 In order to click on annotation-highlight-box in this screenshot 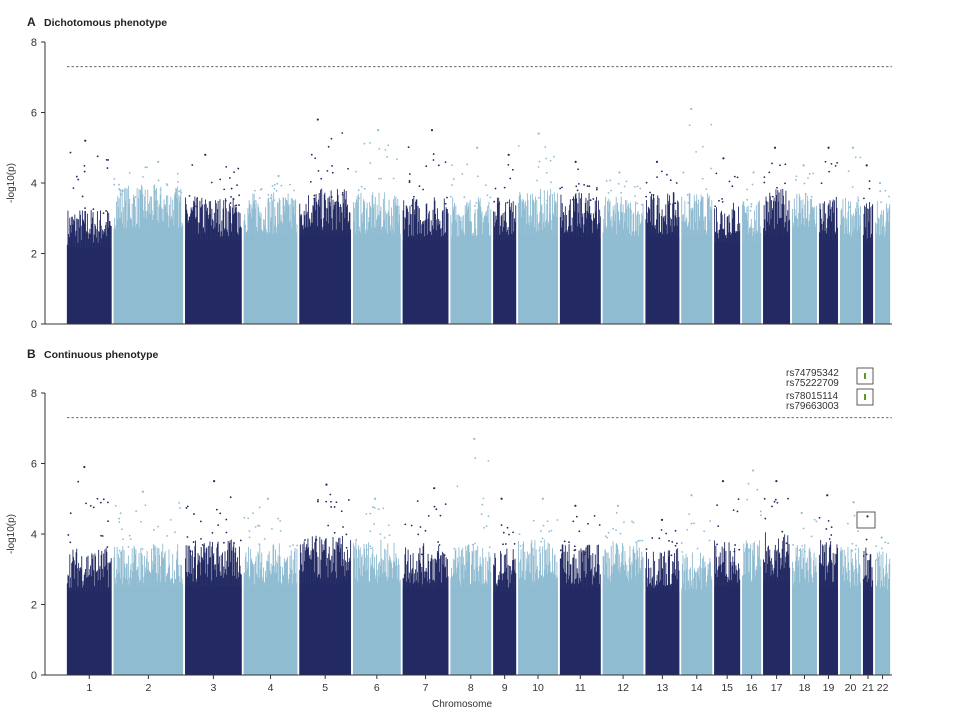, I will do `click(866, 520)`.